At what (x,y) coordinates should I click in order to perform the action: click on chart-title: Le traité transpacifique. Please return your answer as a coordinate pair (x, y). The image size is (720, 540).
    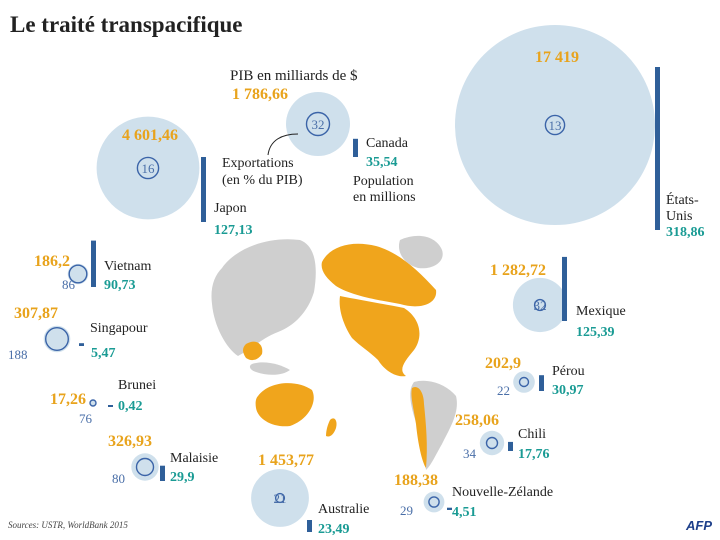
    Looking at the image, I should click on (126, 24).